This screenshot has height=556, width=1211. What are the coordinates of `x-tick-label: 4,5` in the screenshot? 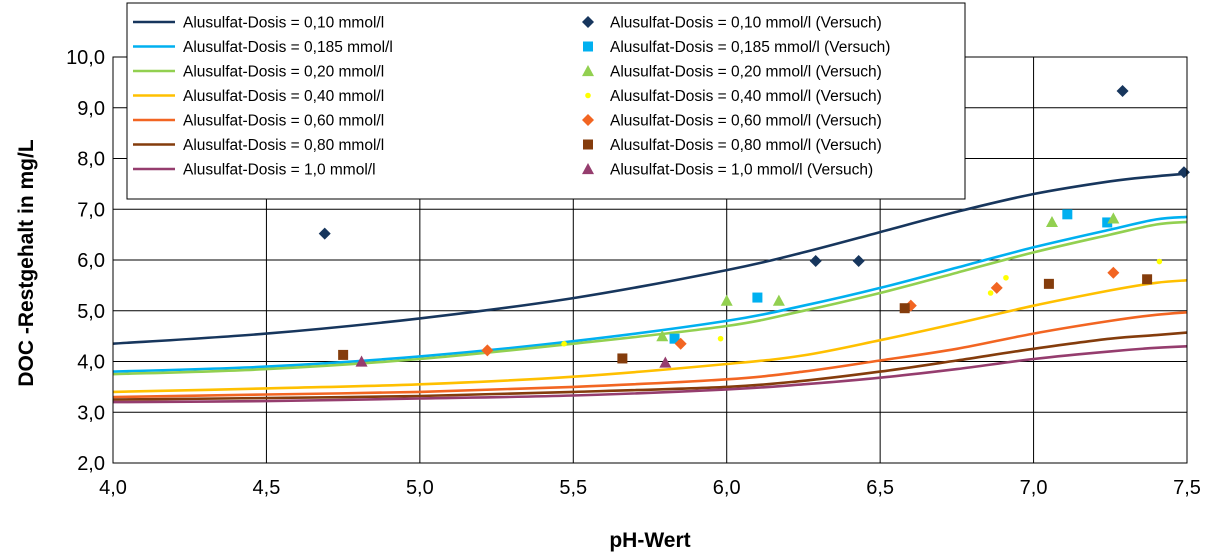 It's located at (267, 488).